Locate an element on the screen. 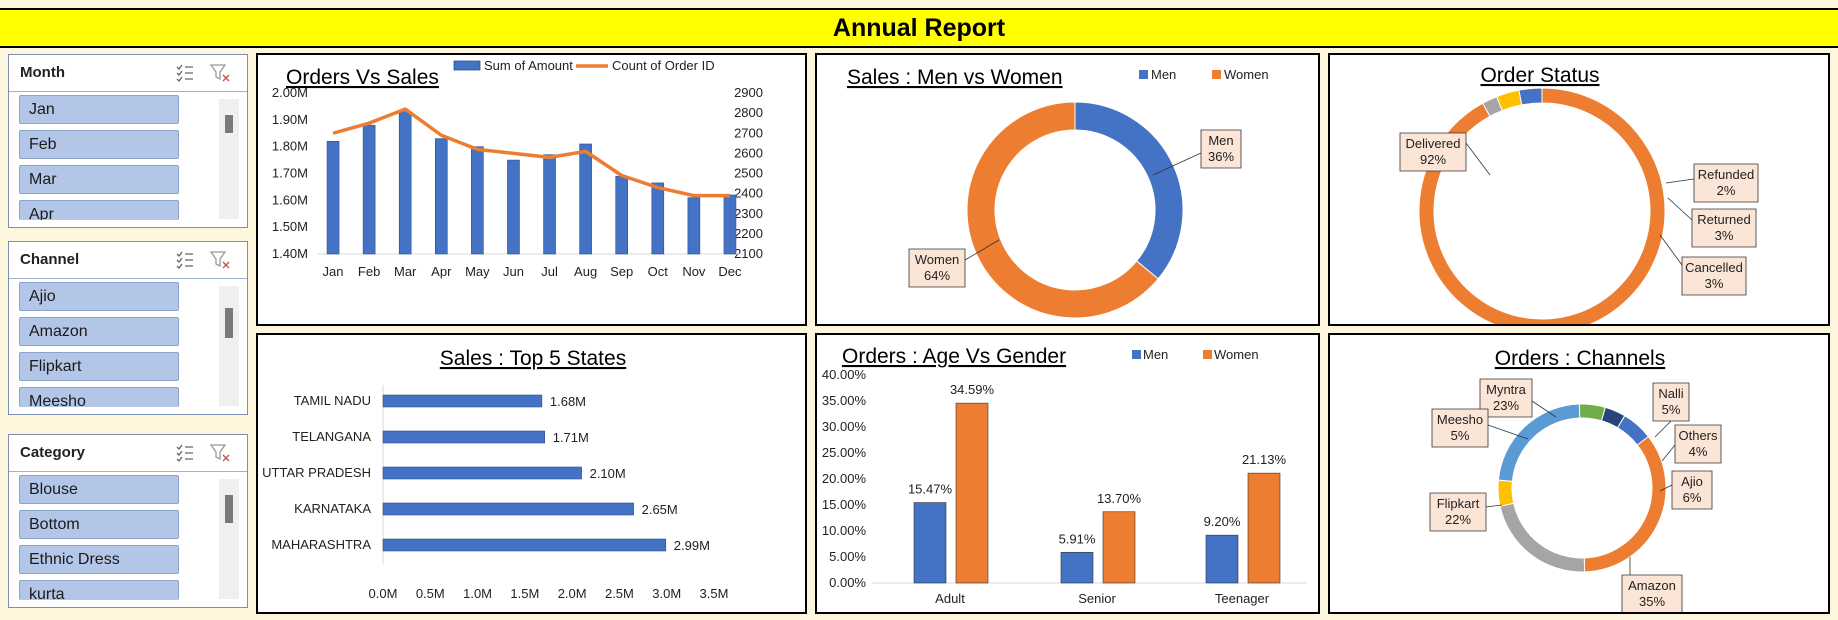 The height and width of the screenshot is (620, 1838). slicer-item-bottom: Bottom is located at coordinates (99, 524).